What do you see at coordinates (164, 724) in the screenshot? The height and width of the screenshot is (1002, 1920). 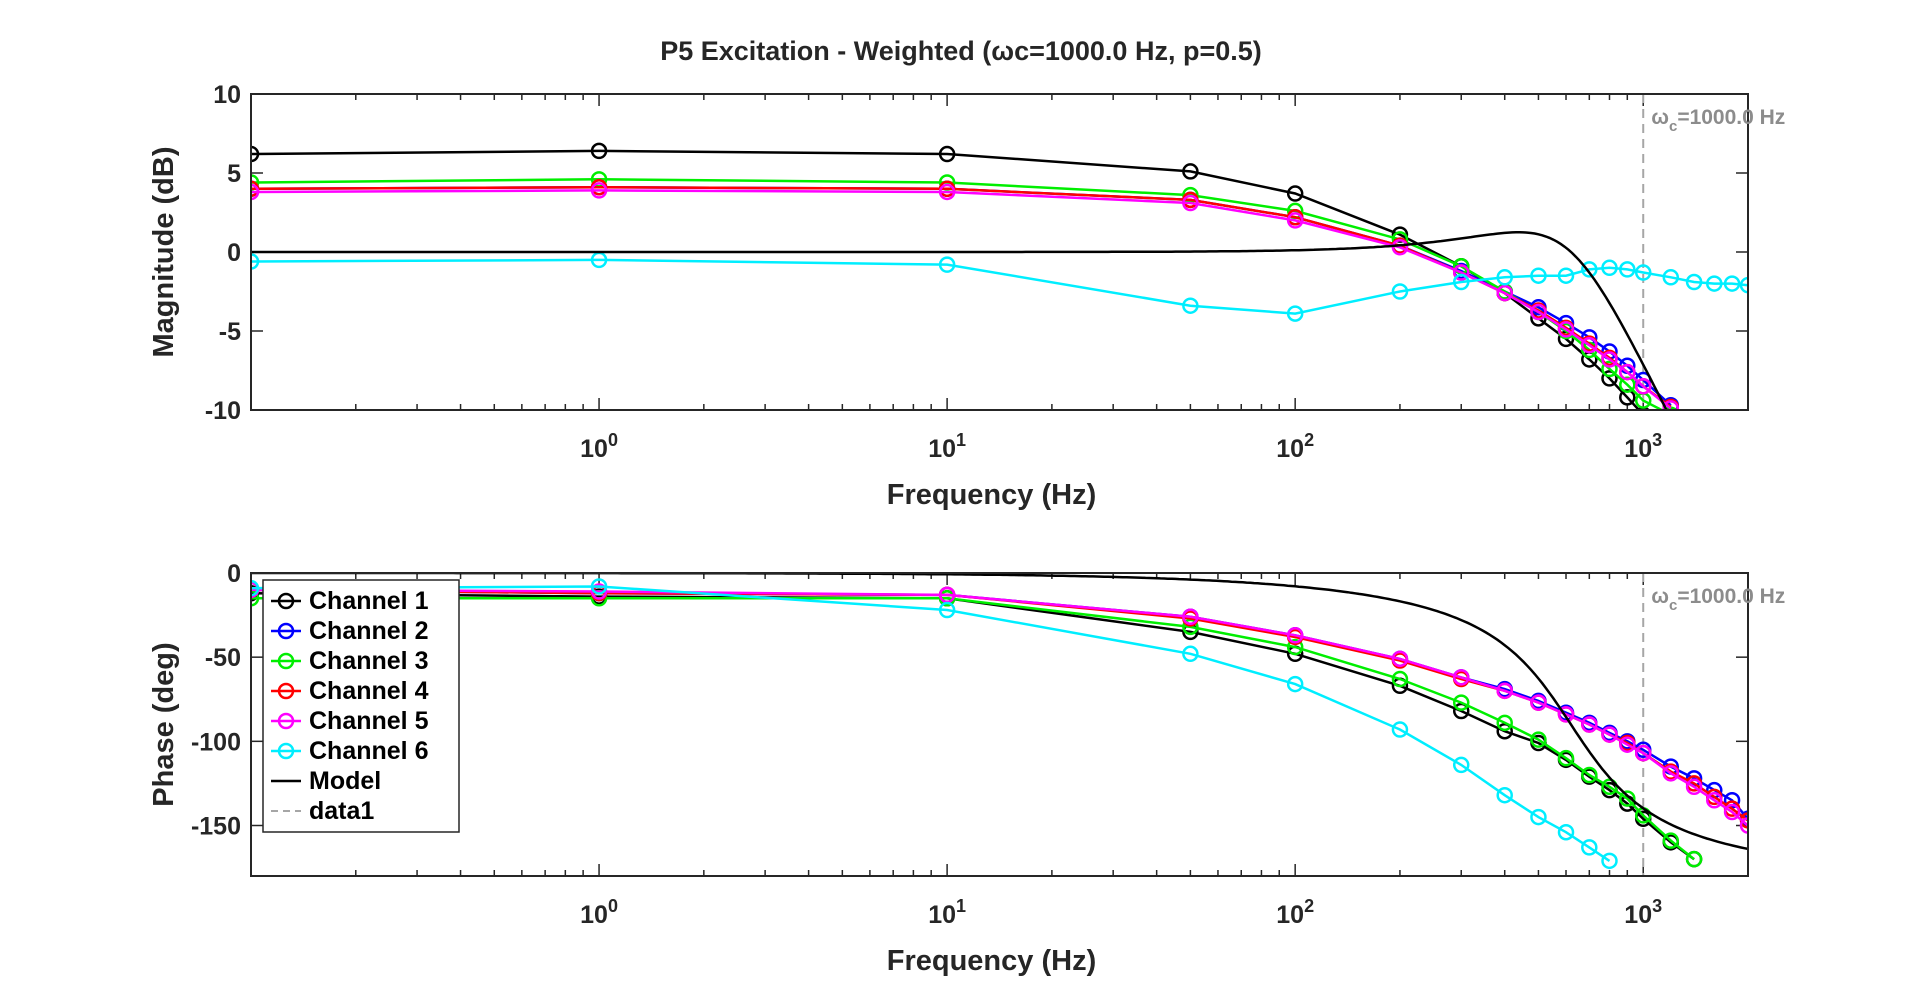 I see `y-axis-label: Phase (deg)` at bounding box center [164, 724].